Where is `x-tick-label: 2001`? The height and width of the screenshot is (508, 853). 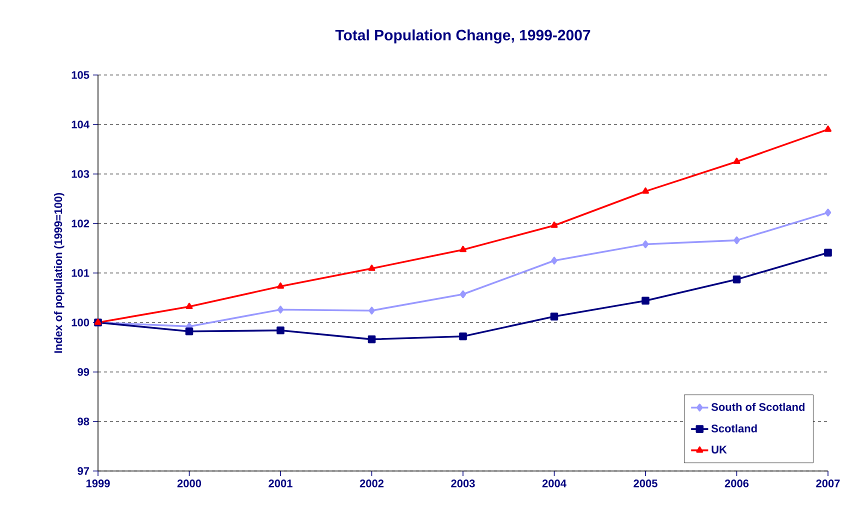 x-tick-label: 2001 is located at coordinates (280, 484).